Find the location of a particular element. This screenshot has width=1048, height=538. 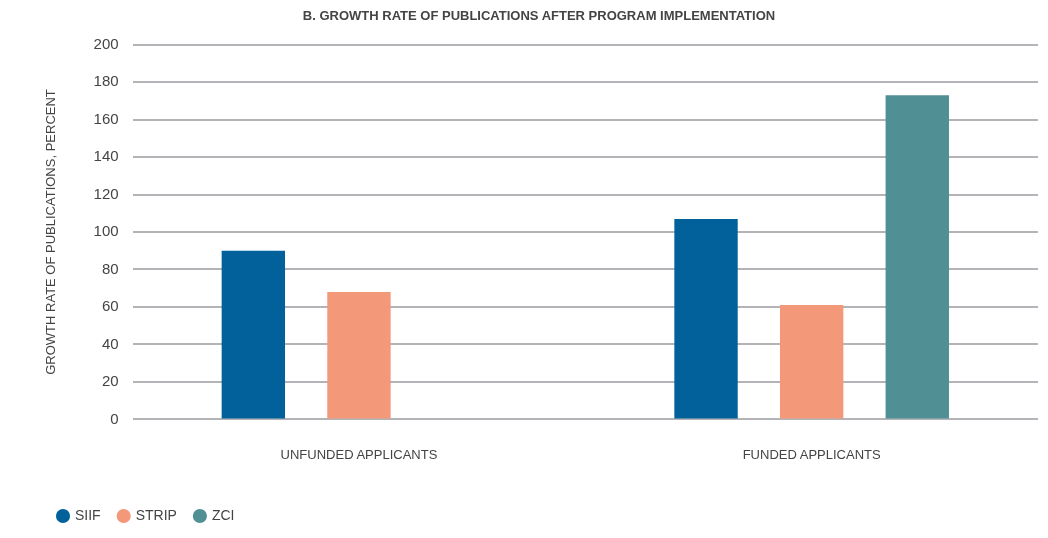

y-tick-label: 80 is located at coordinates (110, 268).